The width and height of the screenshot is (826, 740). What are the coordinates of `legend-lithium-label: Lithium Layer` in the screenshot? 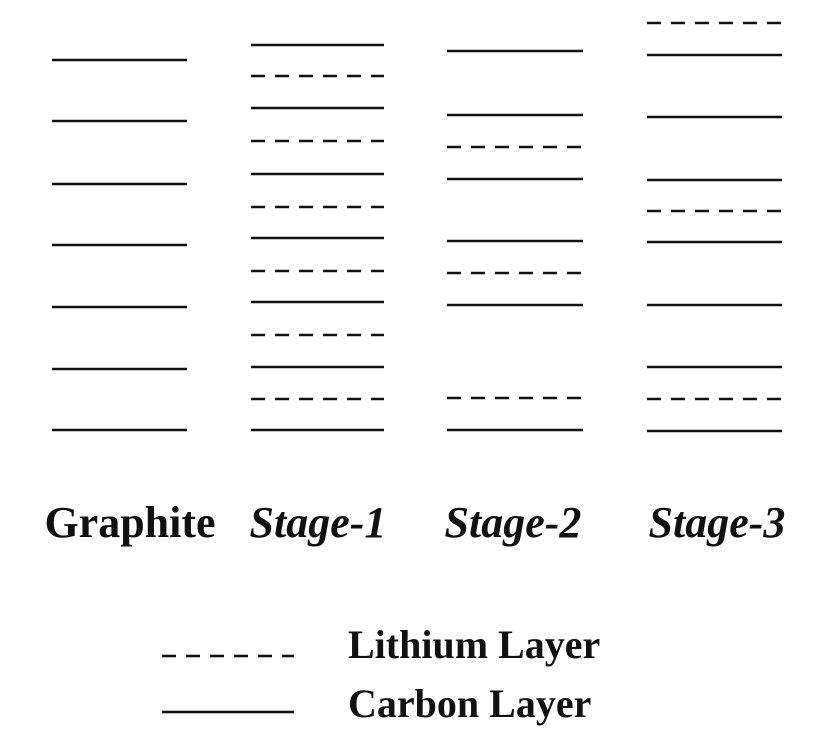 It's located at (474, 644).